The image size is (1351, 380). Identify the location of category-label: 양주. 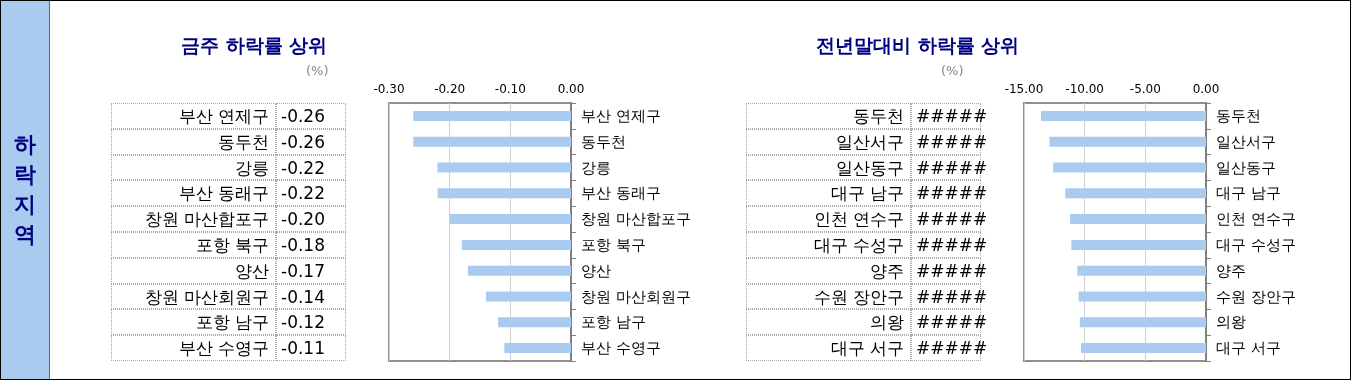
(887, 270).